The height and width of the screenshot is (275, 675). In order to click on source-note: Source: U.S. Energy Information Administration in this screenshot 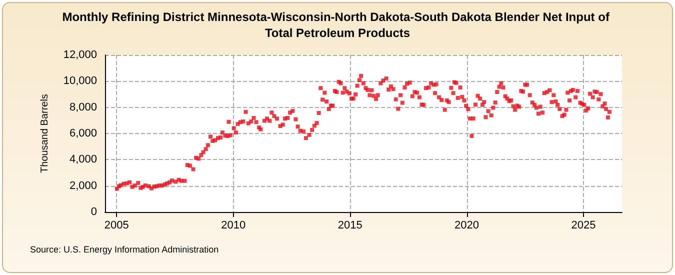, I will do `click(124, 249)`.